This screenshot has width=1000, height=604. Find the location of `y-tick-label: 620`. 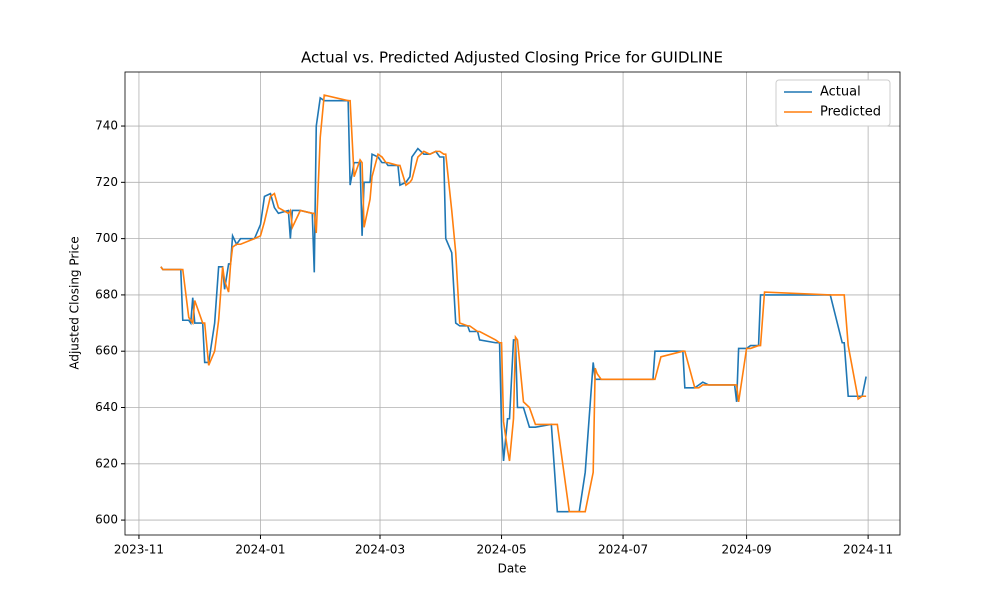

y-tick-label: 620 is located at coordinates (106, 463).